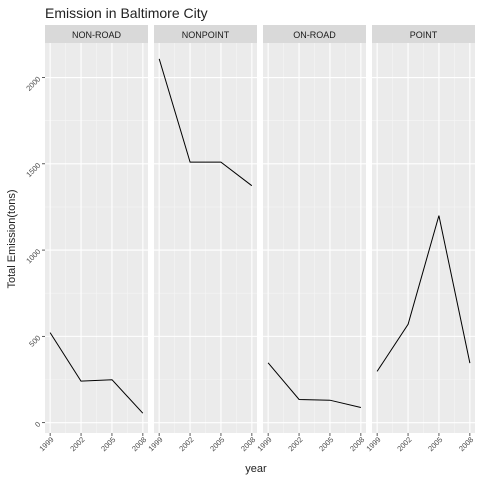 This screenshot has height=480, width=480. I want to click on y-tick-label: 500, so click(34, 340).